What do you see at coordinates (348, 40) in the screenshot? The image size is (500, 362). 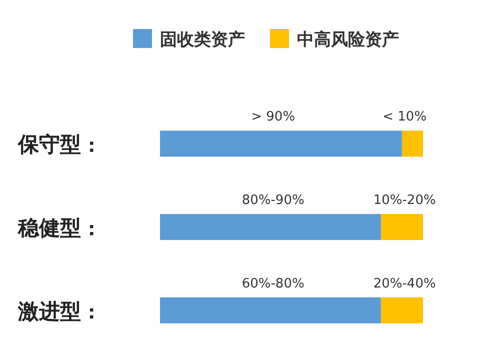 I see `legend-label: 中高风险资产` at bounding box center [348, 40].